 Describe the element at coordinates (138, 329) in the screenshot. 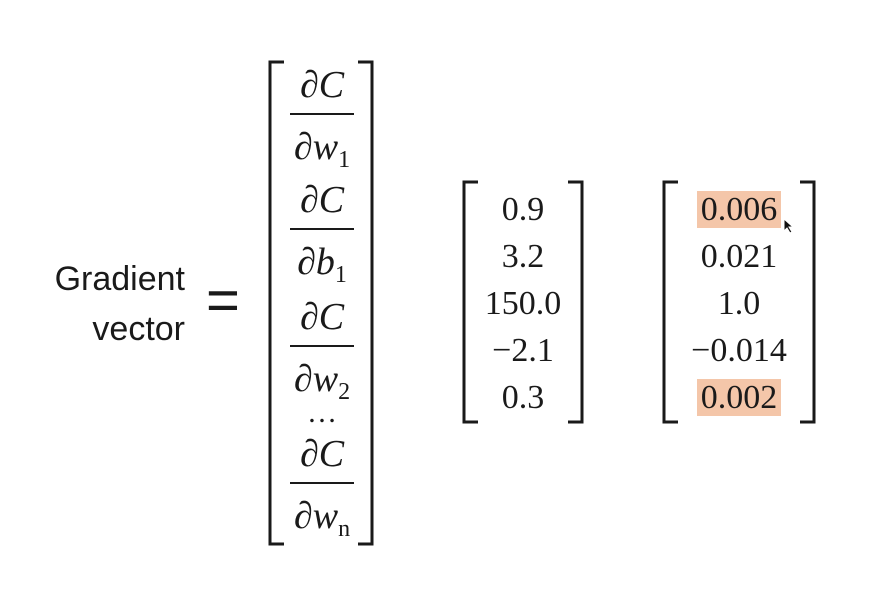

I see `gradient-label-line2: vector` at that location.